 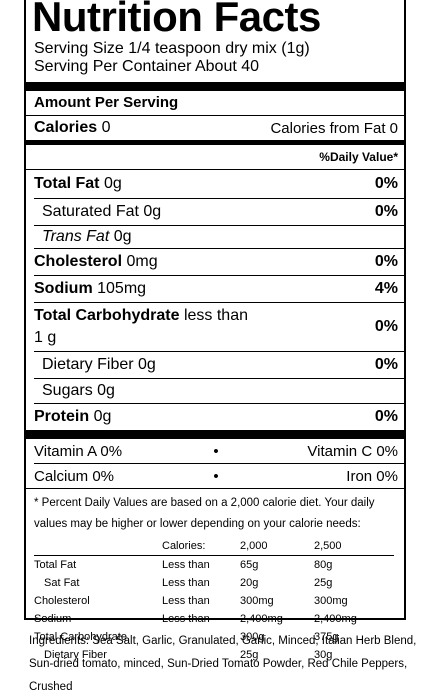 I want to click on reference-nutrient: Cholesterol, so click(x=62, y=601).